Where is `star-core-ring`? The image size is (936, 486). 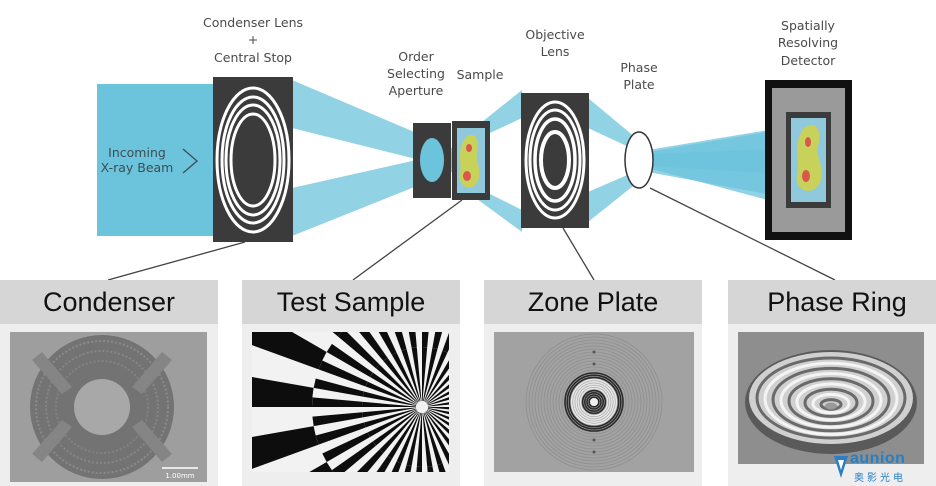
star-core-ring is located at coordinates (405, 407).